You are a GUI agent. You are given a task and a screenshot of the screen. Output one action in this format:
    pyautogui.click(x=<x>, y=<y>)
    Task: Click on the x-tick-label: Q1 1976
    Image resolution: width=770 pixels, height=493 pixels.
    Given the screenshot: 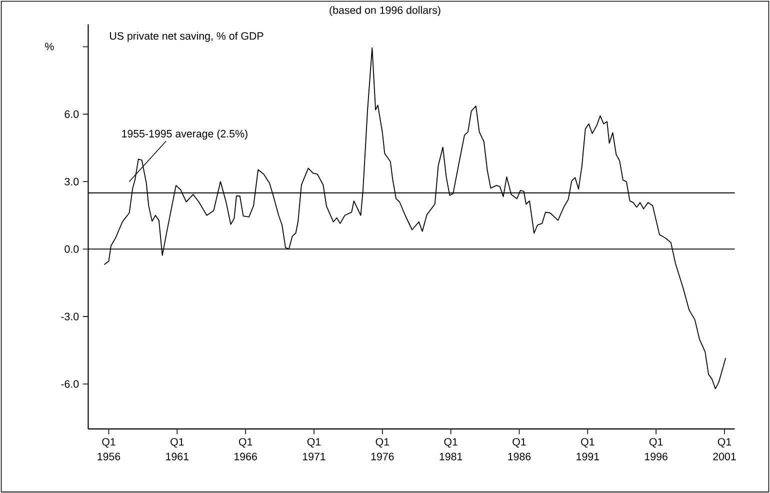 What is the action you would take?
    pyautogui.click(x=382, y=449)
    